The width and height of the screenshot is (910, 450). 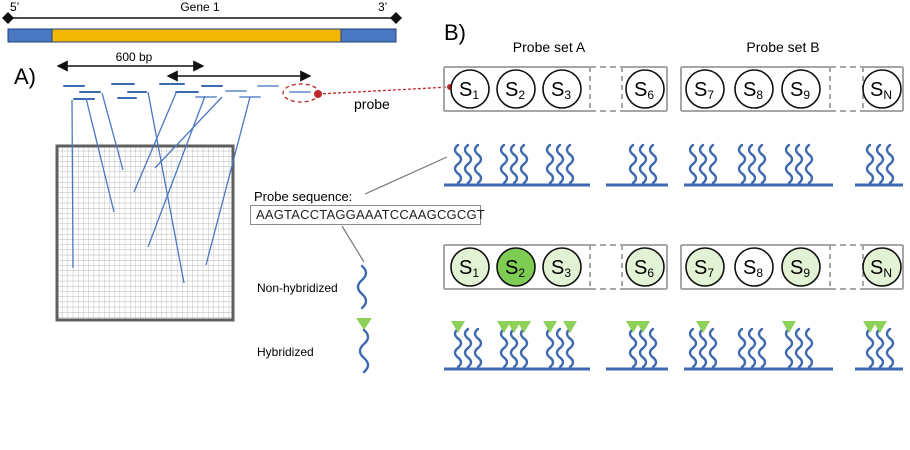 I want to click on gene-flank-left, so click(x=30, y=35).